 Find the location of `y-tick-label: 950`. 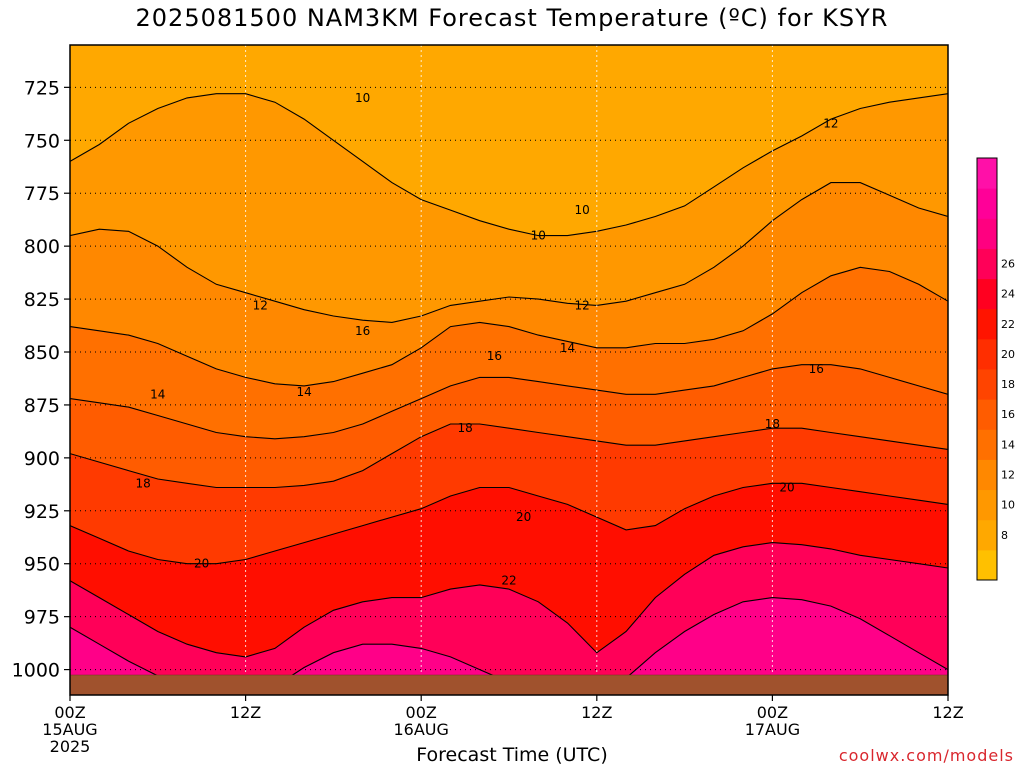

y-tick-label: 950 is located at coordinates (42, 565).